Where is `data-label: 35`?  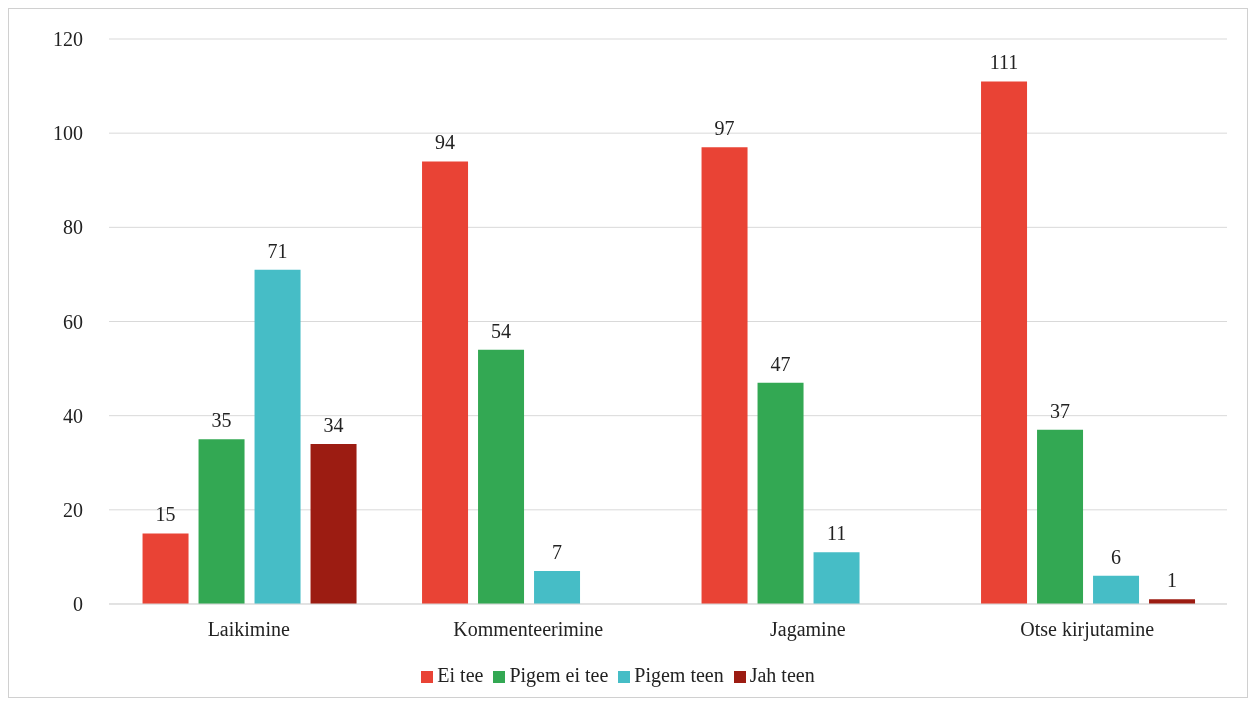 data-label: 35 is located at coordinates (221, 420).